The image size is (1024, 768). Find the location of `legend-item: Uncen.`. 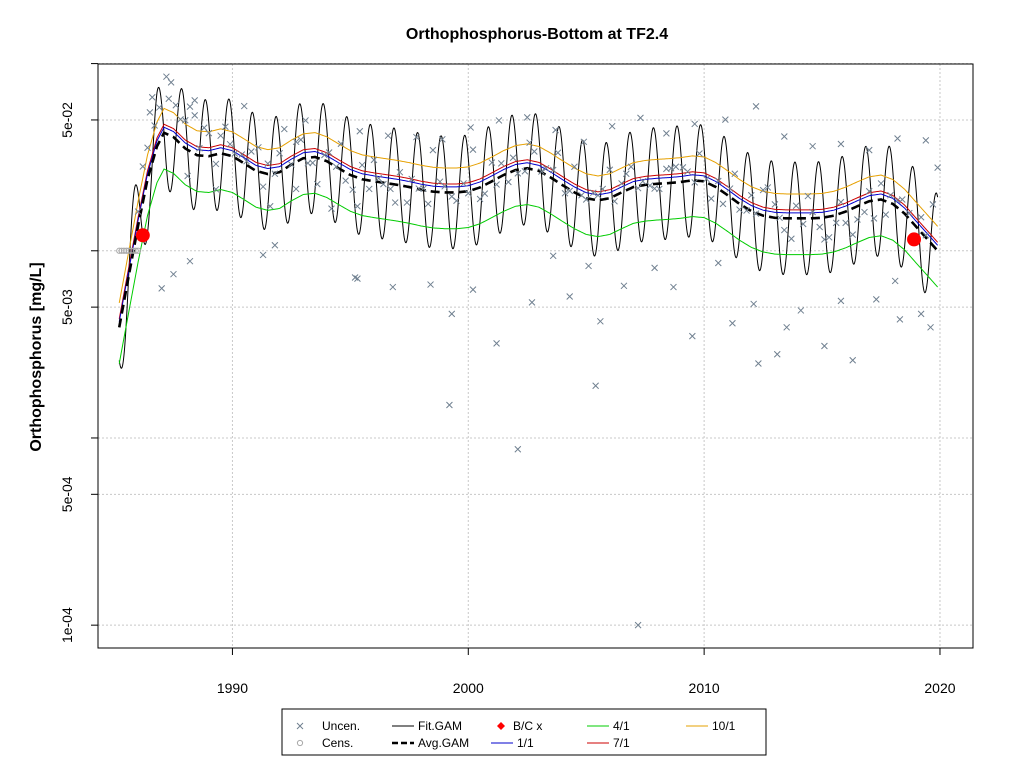

legend-item: Uncen. is located at coordinates (328, 726).